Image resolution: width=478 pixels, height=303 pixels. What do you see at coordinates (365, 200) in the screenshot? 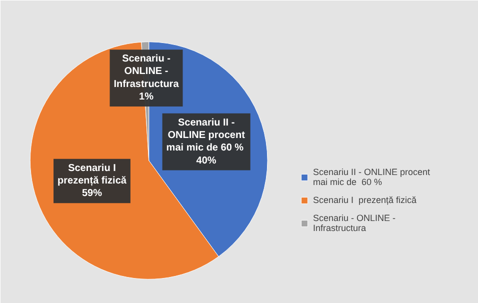
I see `legend-label: Scenariu I prezență fizică` at bounding box center [365, 200].